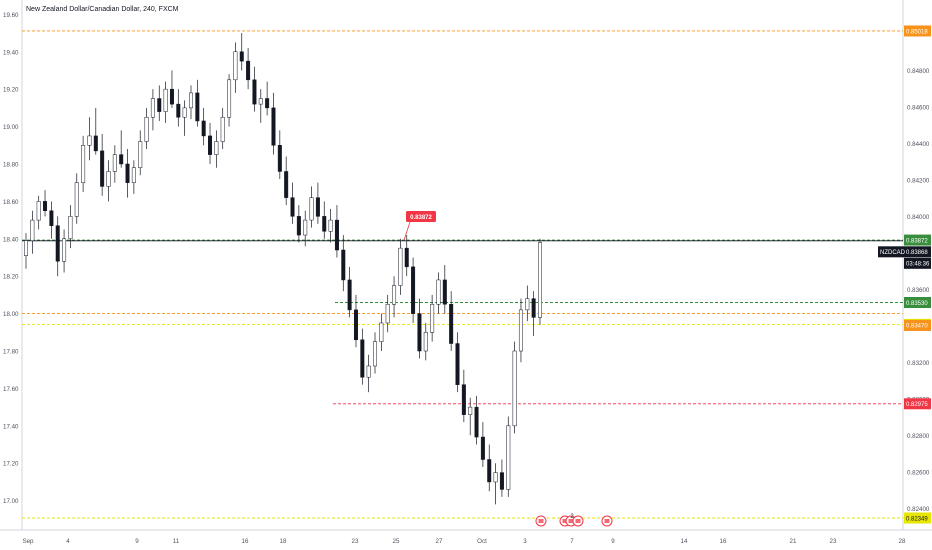  What do you see at coordinates (572, 517) in the screenshot?
I see `event-count-label: 2` at bounding box center [572, 517].